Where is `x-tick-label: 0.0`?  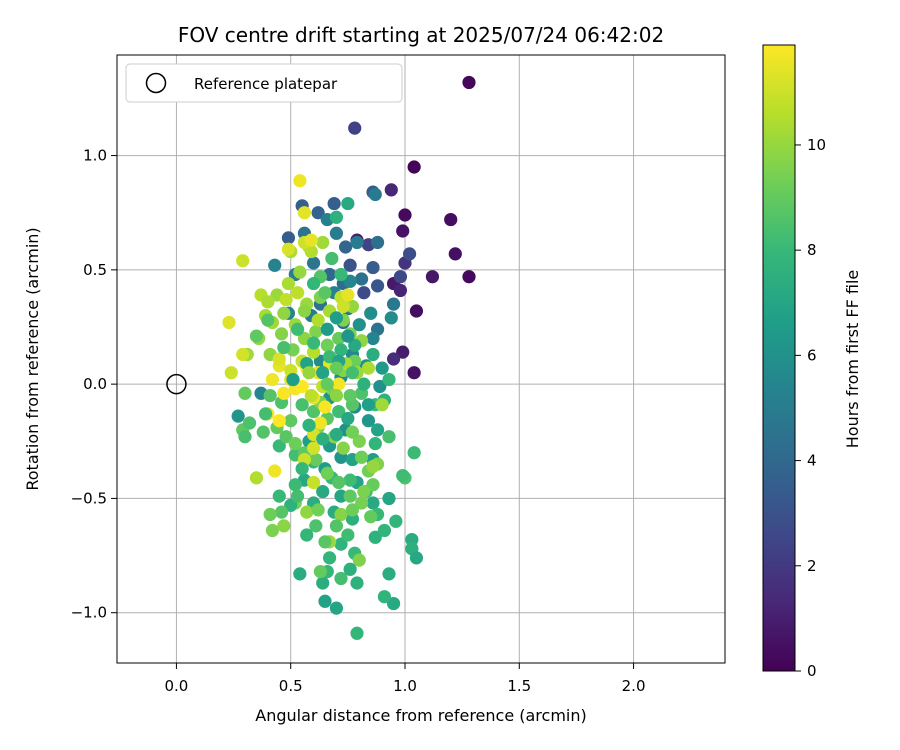 x-tick-label: 0.0 is located at coordinates (176, 686).